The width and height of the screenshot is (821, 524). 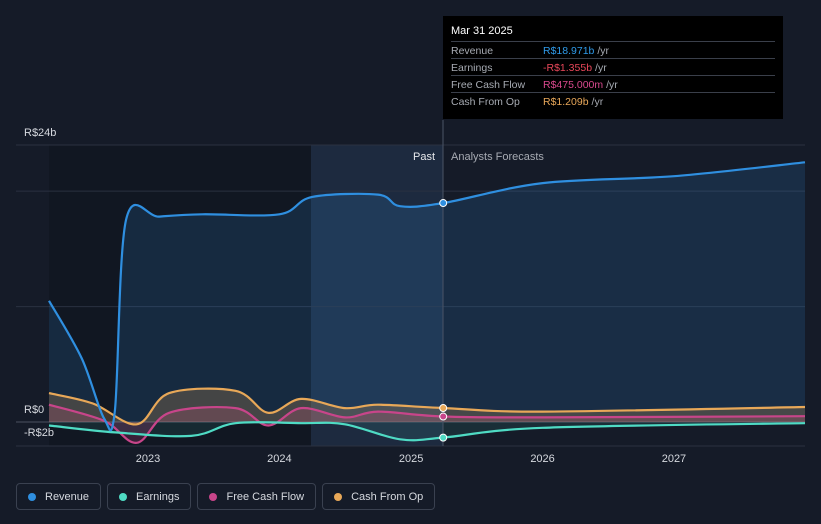 I want to click on tooltip-label: Cash From Op, so click(x=485, y=102).